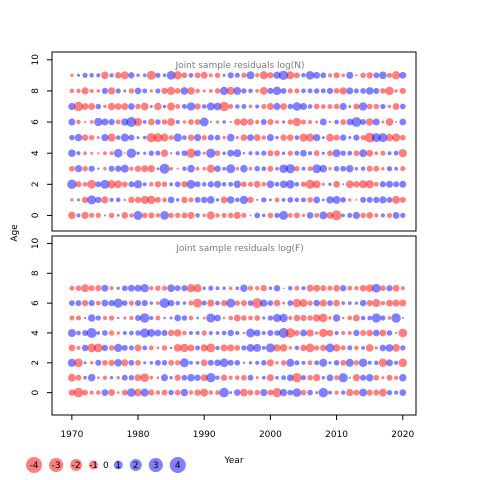 This screenshot has width=480, height=480. What do you see at coordinates (239, 249) in the screenshot?
I see `panel-title: Joint sample residuals log(F)` at bounding box center [239, 249].